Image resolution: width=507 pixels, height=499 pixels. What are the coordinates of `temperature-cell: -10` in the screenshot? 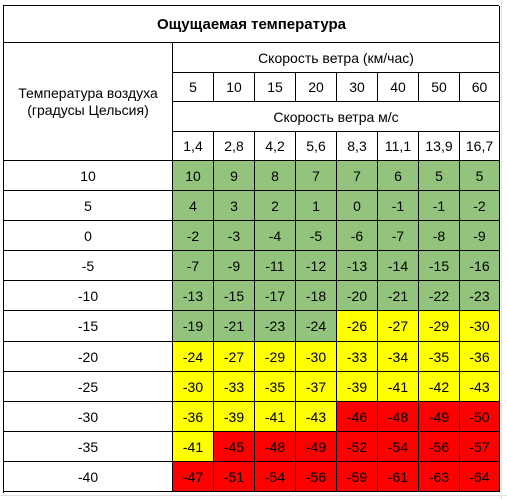 It's located at (88, 296).